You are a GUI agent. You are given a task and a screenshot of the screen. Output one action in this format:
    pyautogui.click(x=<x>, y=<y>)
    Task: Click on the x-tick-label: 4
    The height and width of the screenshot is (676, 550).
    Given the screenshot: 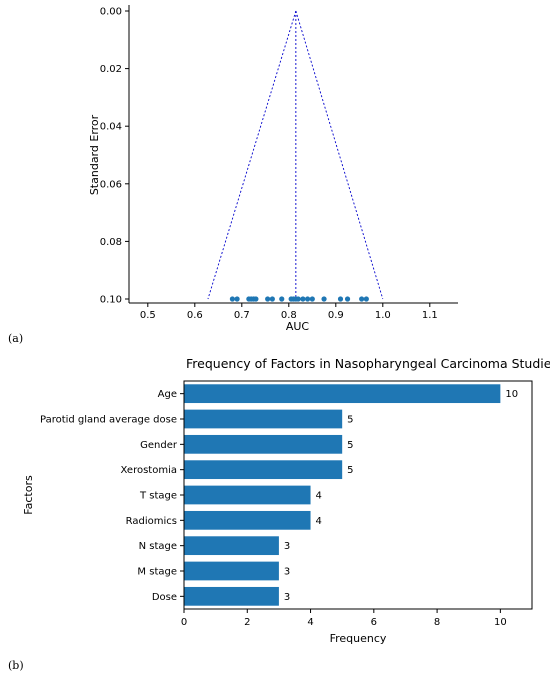 What is the action you would take?
    pyautogui.click(x=310, y=622)
    